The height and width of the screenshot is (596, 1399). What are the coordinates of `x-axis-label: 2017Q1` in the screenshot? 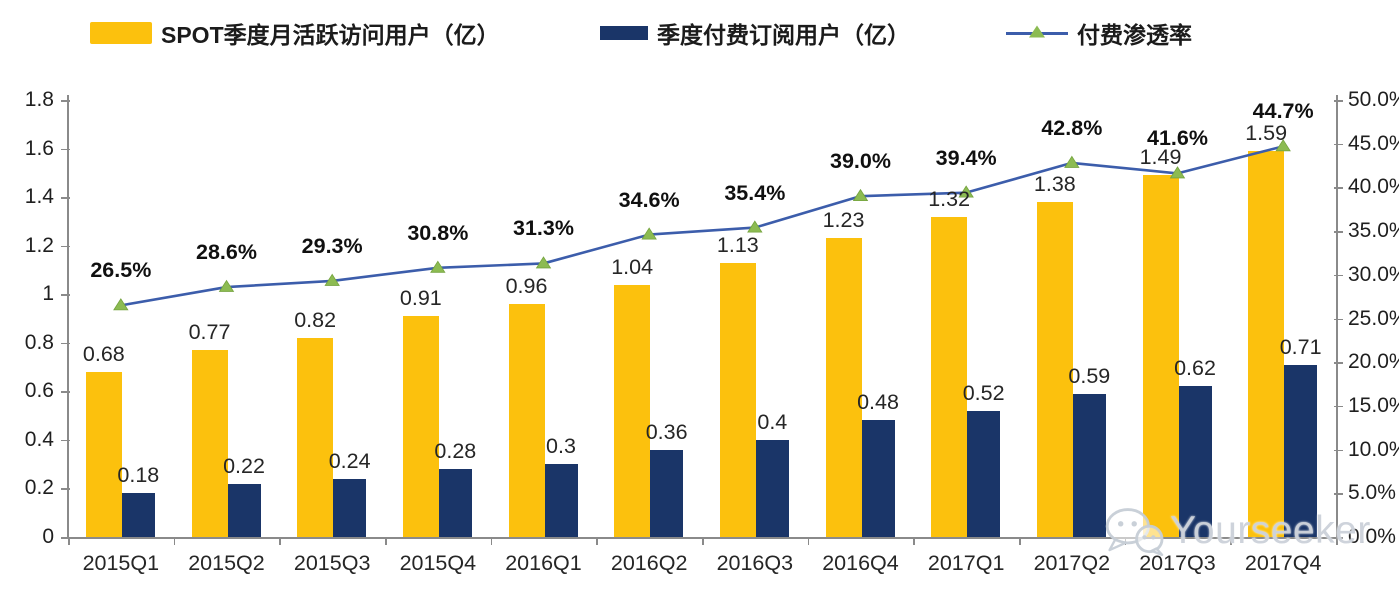 It's located at (966, 563).